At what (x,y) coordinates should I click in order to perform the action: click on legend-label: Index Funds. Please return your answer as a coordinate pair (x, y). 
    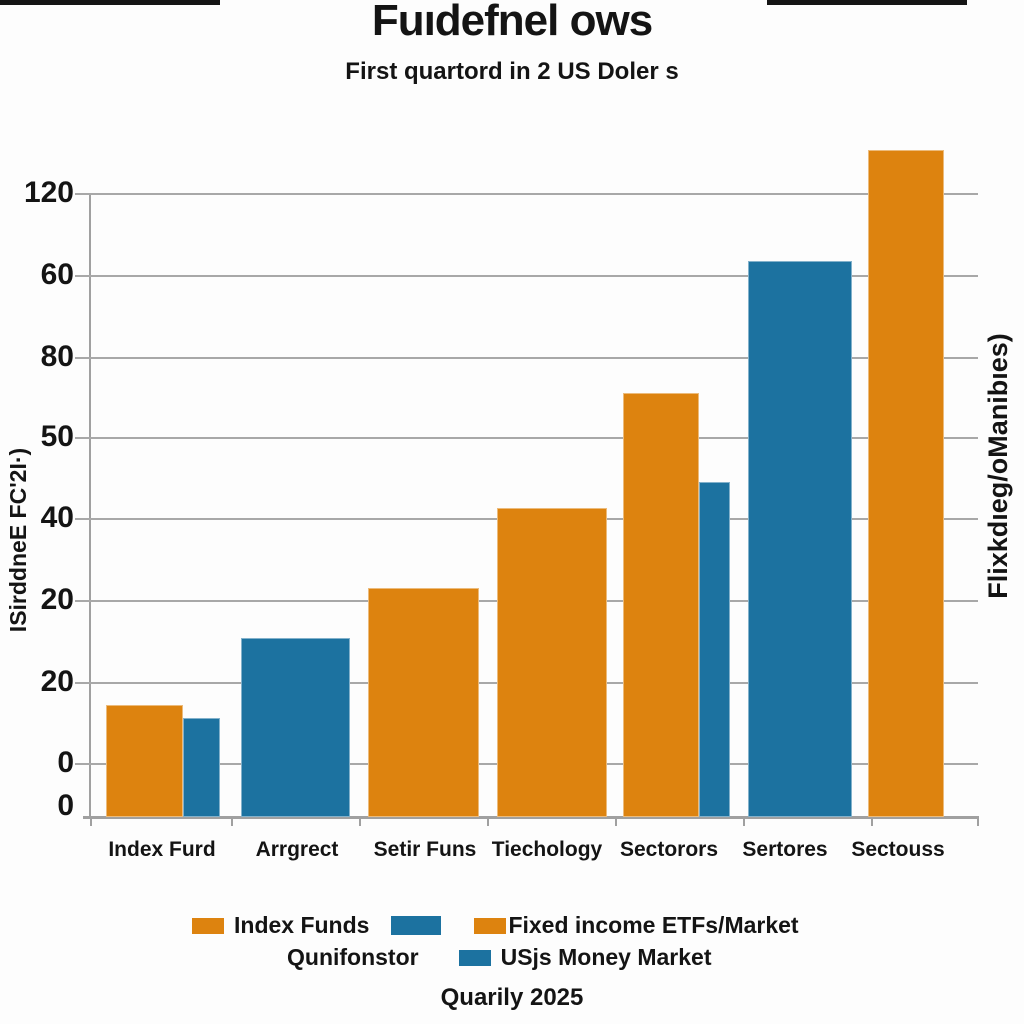
    Looking at the image, I should click on (302, 925).